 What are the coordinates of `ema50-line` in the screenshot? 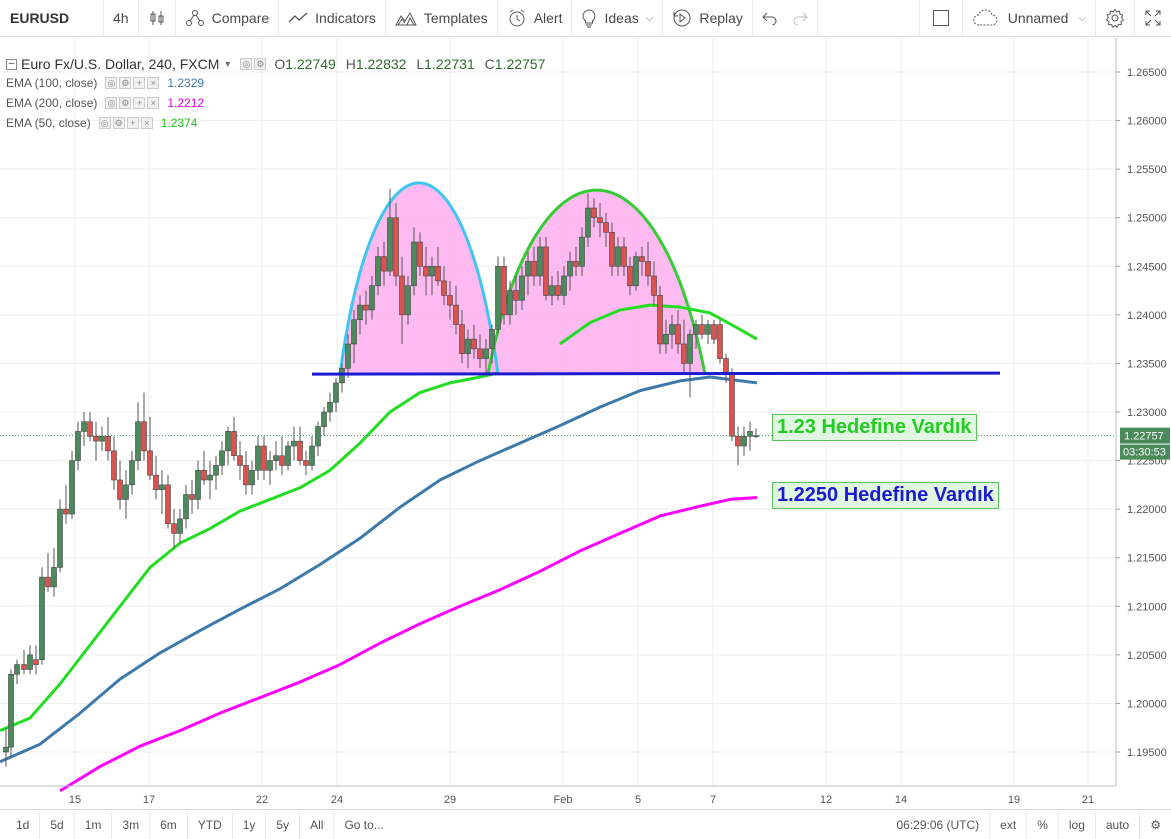 It's located at (658, 324).